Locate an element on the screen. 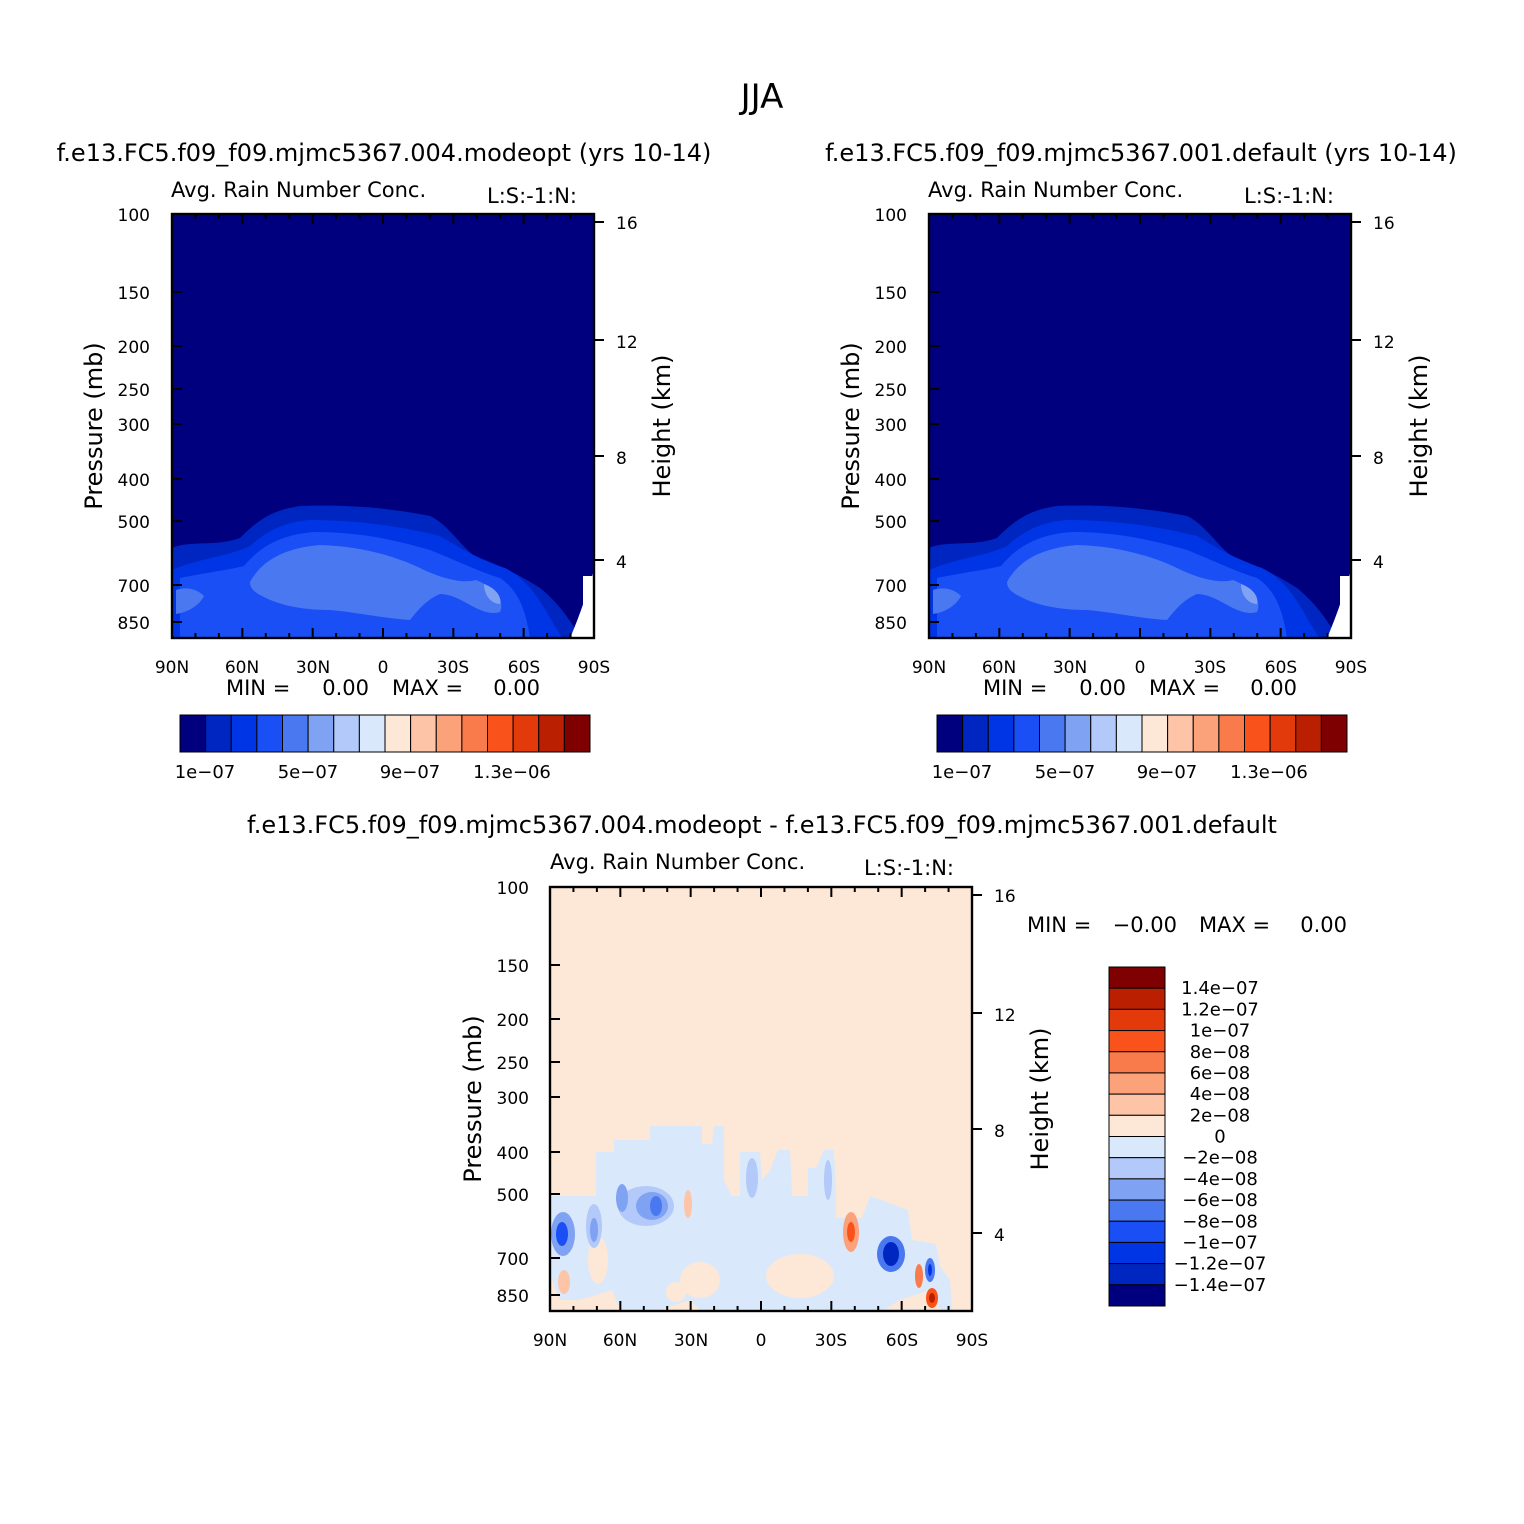  colorbar-label: 6e−08 is located at coordinates (1220, 1073).